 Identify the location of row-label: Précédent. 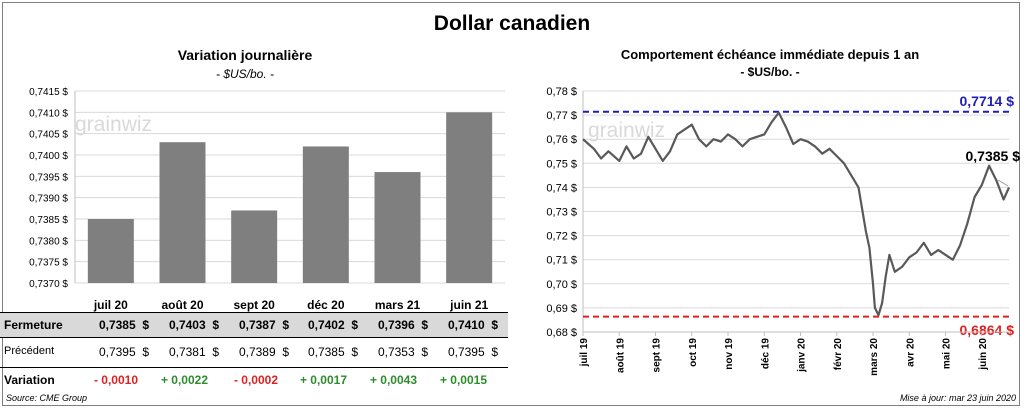
(29, 351).